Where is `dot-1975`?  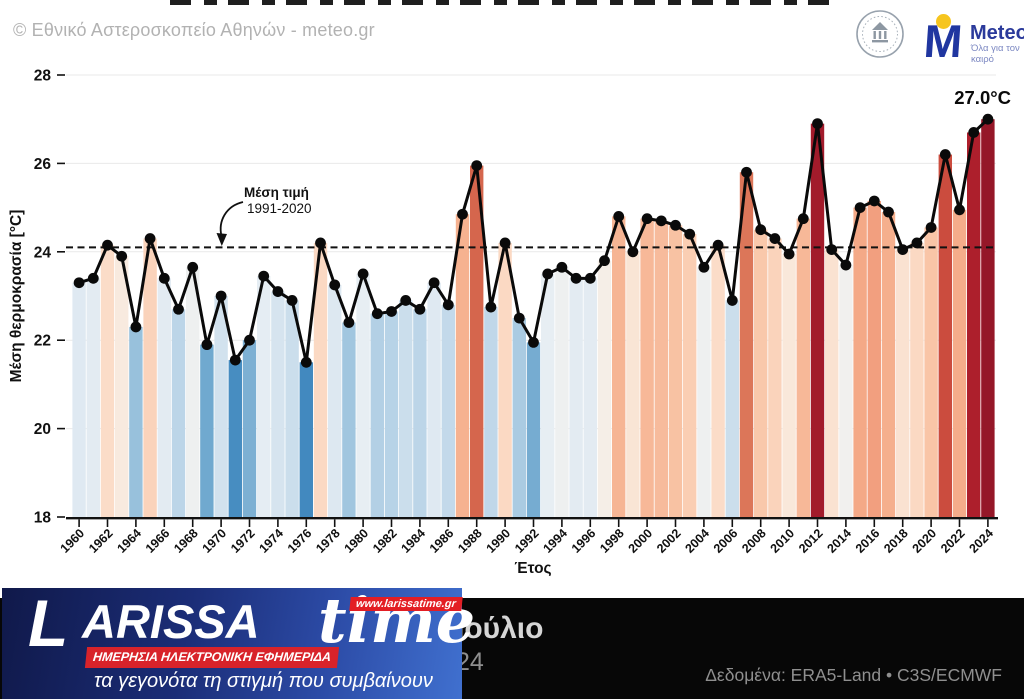 dot-1975 is located at coordinates (292, 300).